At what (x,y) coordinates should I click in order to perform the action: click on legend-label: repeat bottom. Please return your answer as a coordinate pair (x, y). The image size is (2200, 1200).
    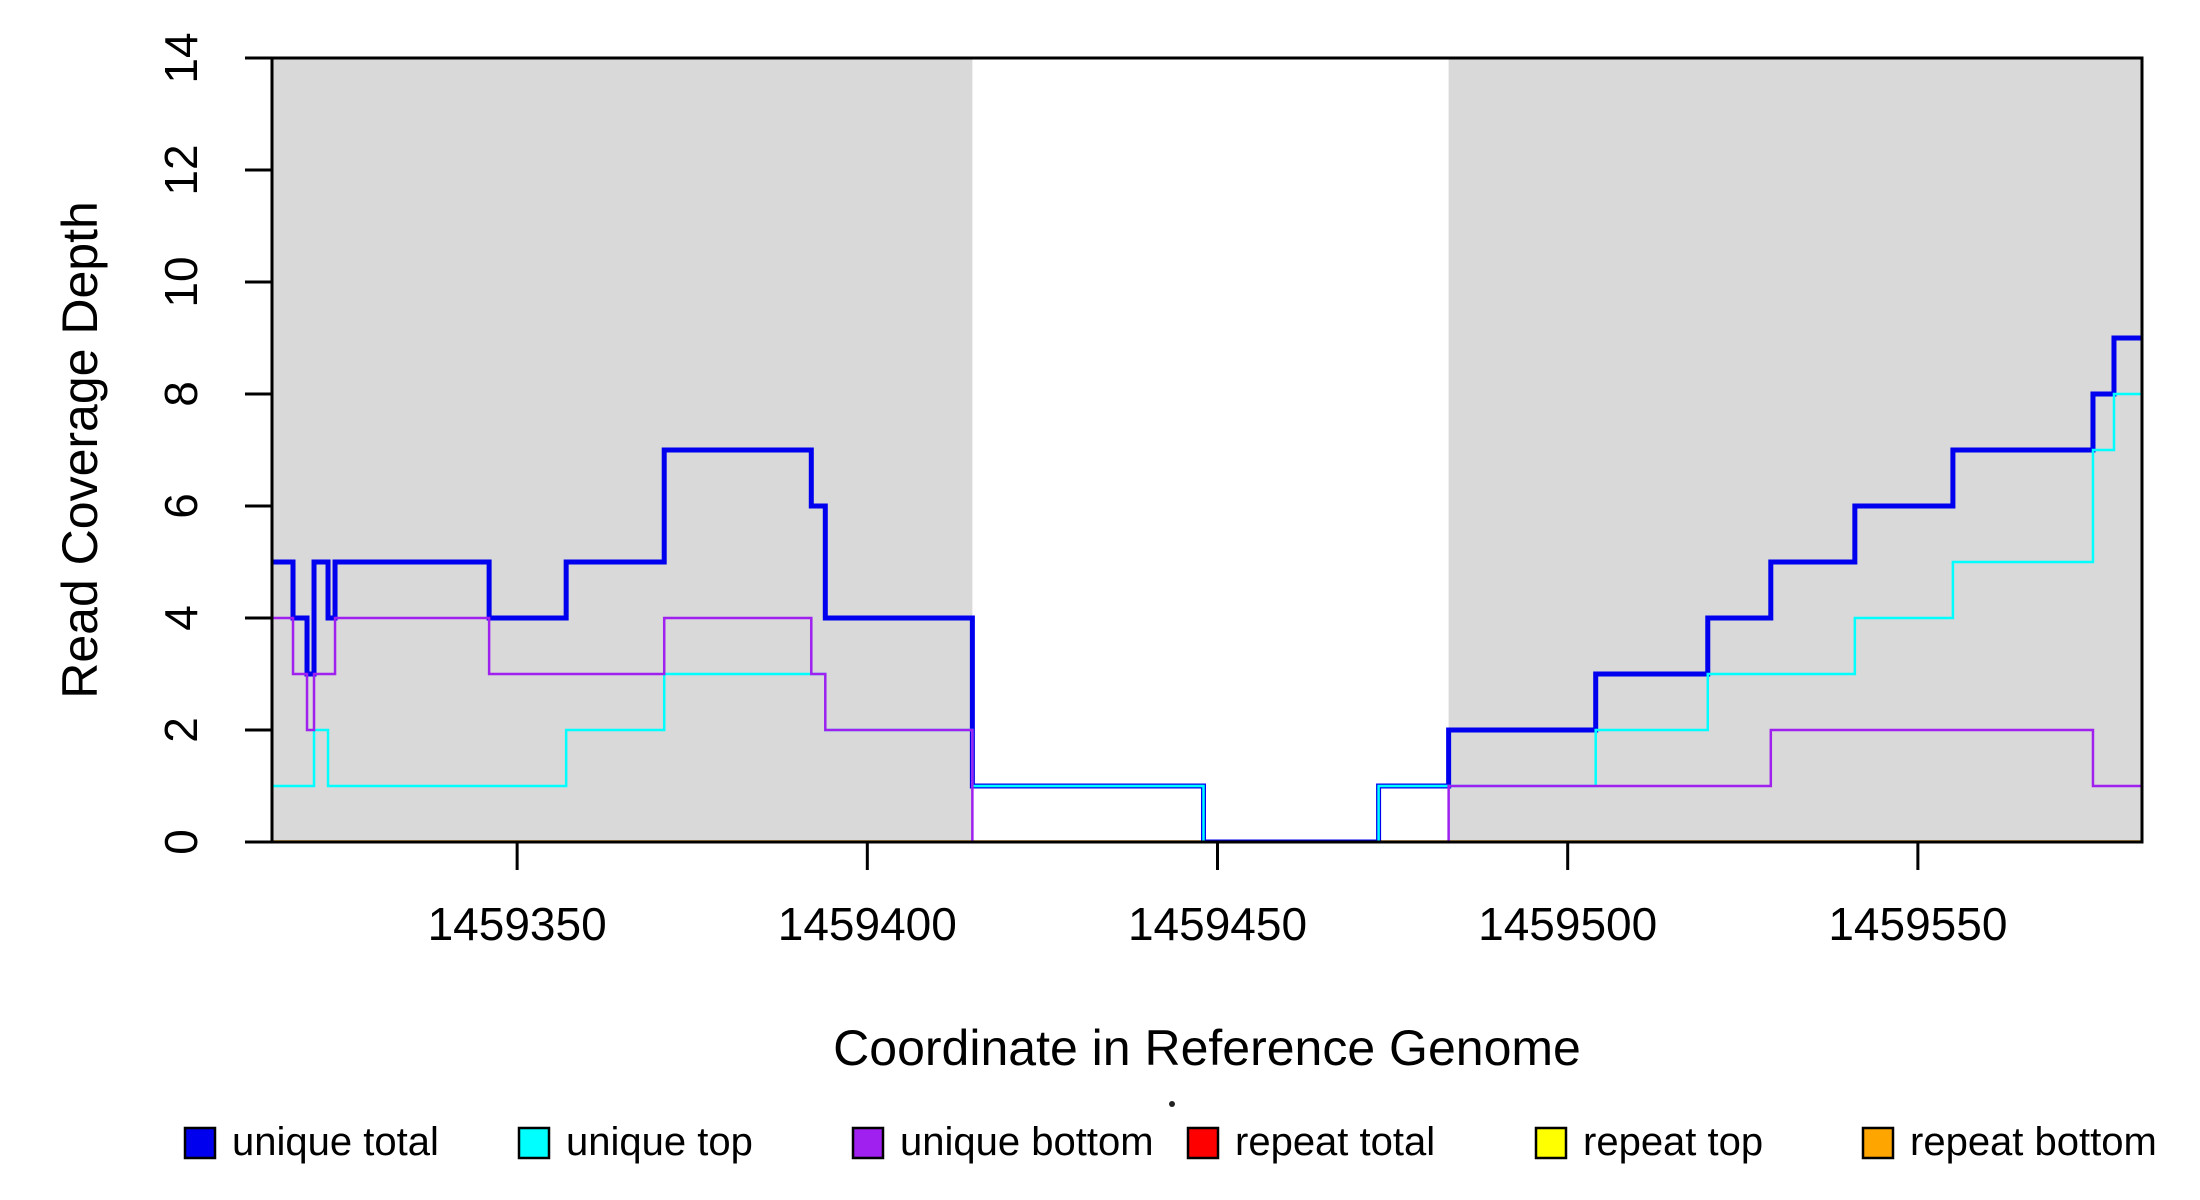
    Looking at the image, I should click on (2033, 1142).